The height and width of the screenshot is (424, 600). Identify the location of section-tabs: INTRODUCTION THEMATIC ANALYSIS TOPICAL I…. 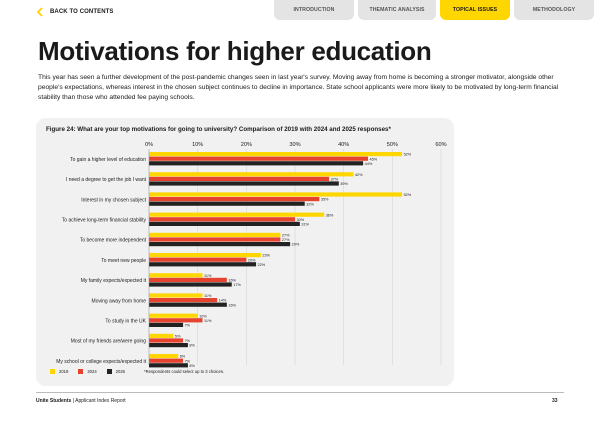
(434, 10).